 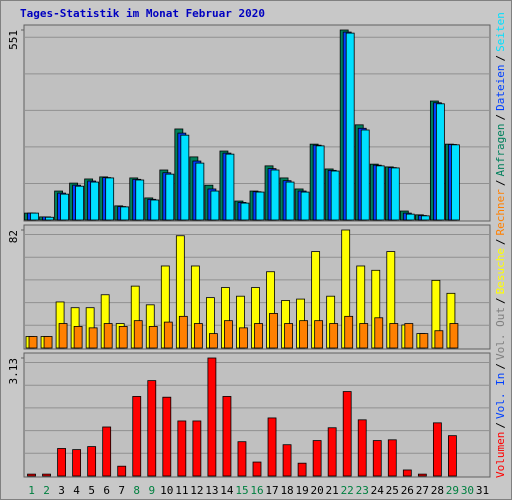 What do you see at coordinates (467, 490) in the screenshot?
I see `x-tick-label: 30` at bounding box center [467, 490].